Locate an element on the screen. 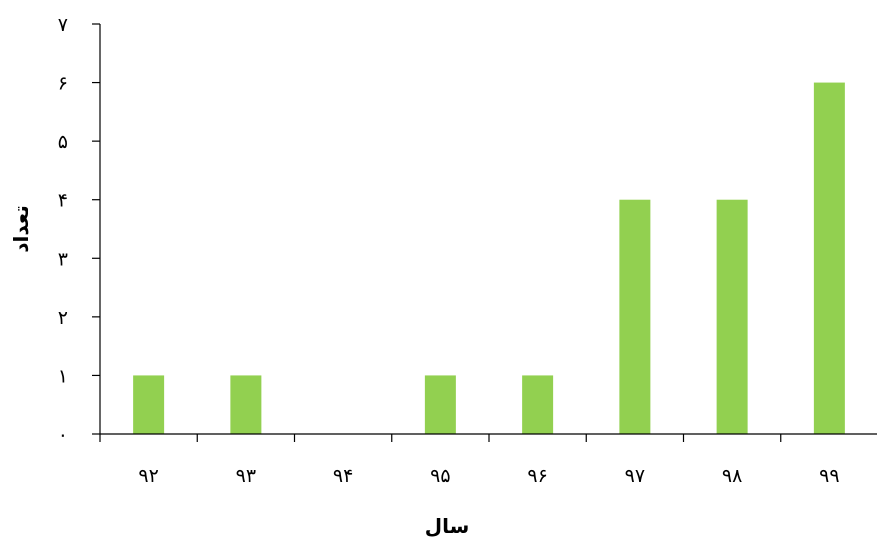 The height and width of the screenshot is (544, 877). y-ticks: ۰ ۱ ۲ ۳ ۴ ۵ ۶ ۷ is located at coordinates (79, 230).